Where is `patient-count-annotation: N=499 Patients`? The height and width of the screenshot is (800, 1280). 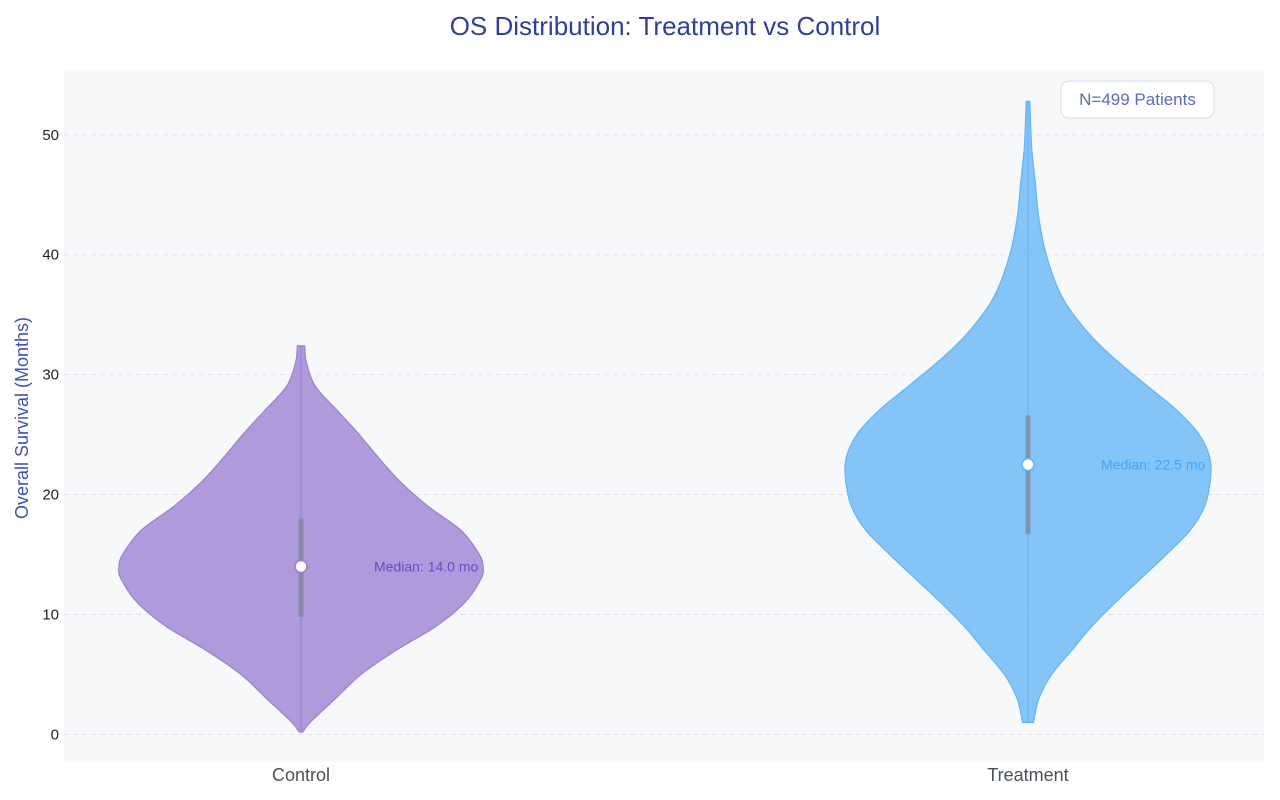 patient-count-annotation: N=499 Patients is located at coordinates (1137, 99).